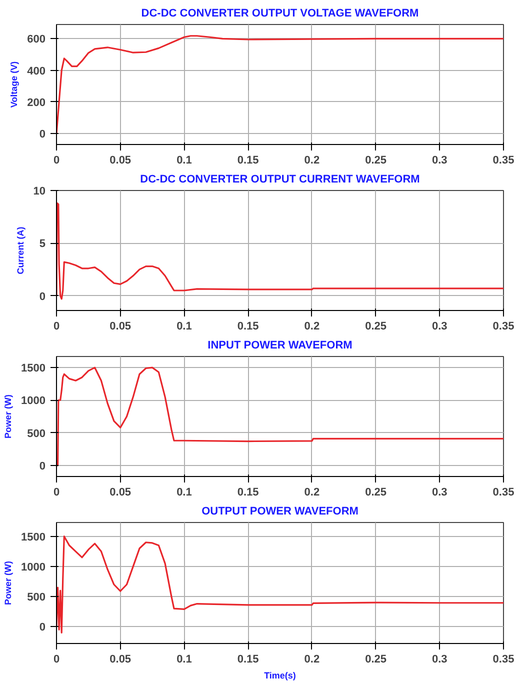 Image resolution: width=531 pixels, height=684 pixels. Describe the element at coordinates (36, 40) in the screenshot. I see `y-tick-label: 600` at that location.